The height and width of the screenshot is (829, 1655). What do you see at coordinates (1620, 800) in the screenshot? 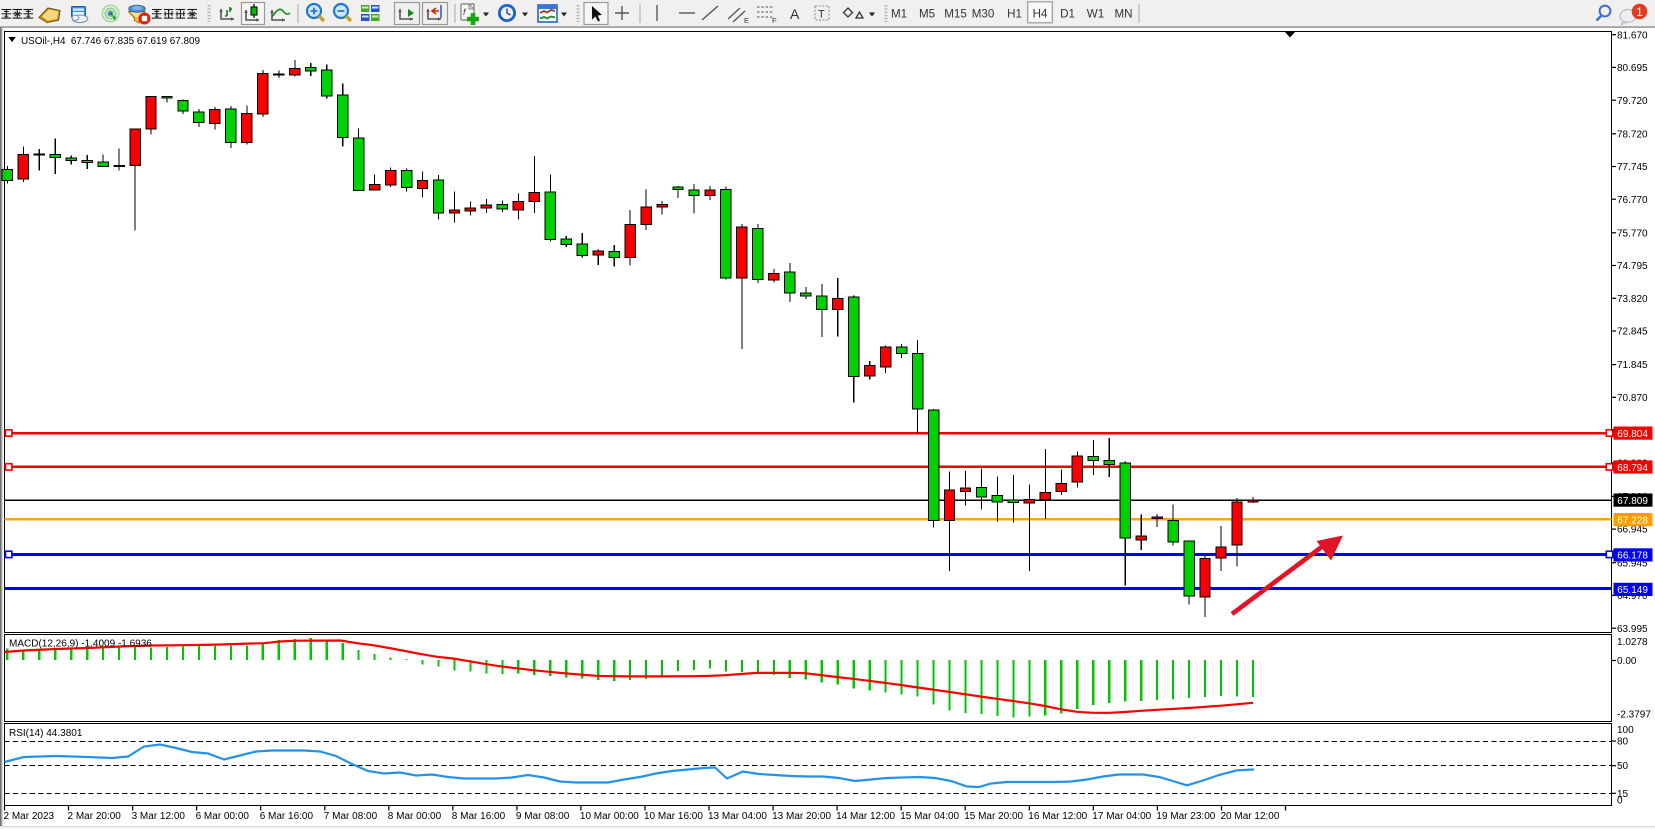
I see `svg-text: 0` at bounding box center [1620, 800].